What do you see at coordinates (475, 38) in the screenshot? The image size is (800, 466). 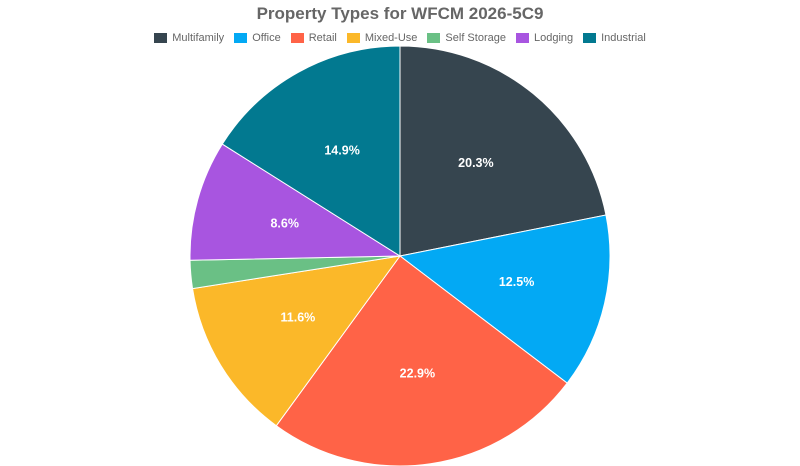 I see `legend-label: Self Storage` at bounding box center [475, 38].